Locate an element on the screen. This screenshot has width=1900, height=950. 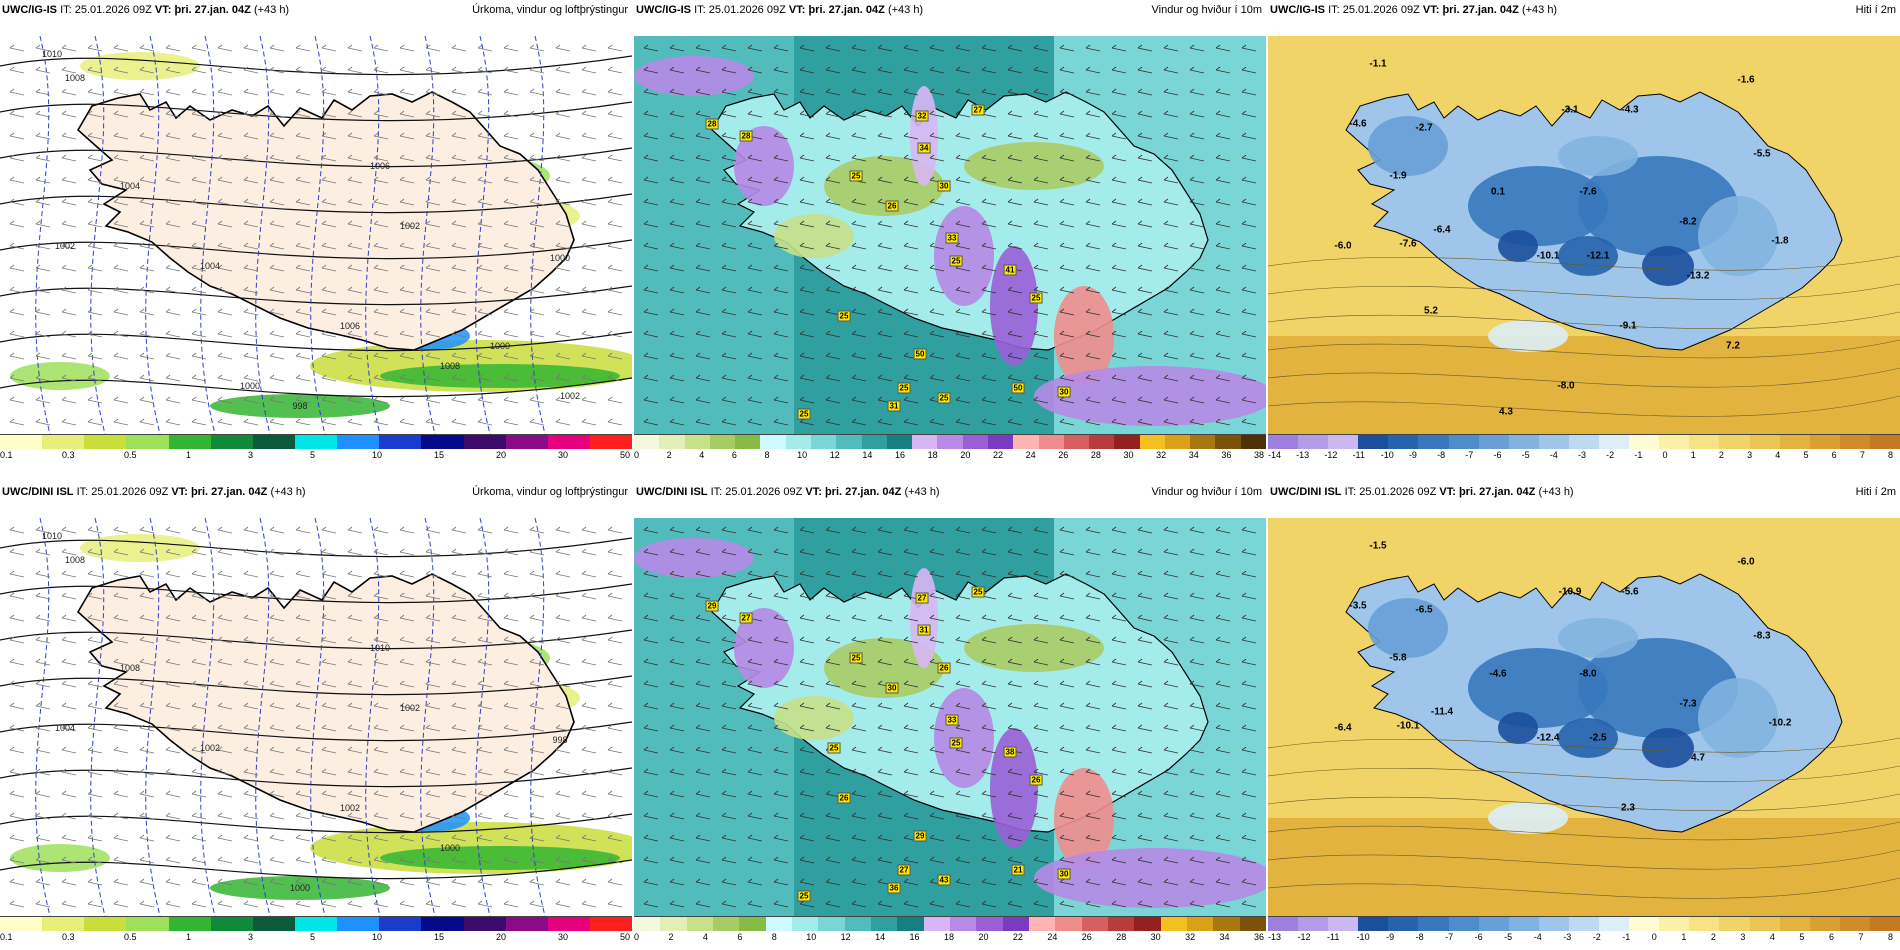
gust-label: 33 is located at coordinates (952, 720).